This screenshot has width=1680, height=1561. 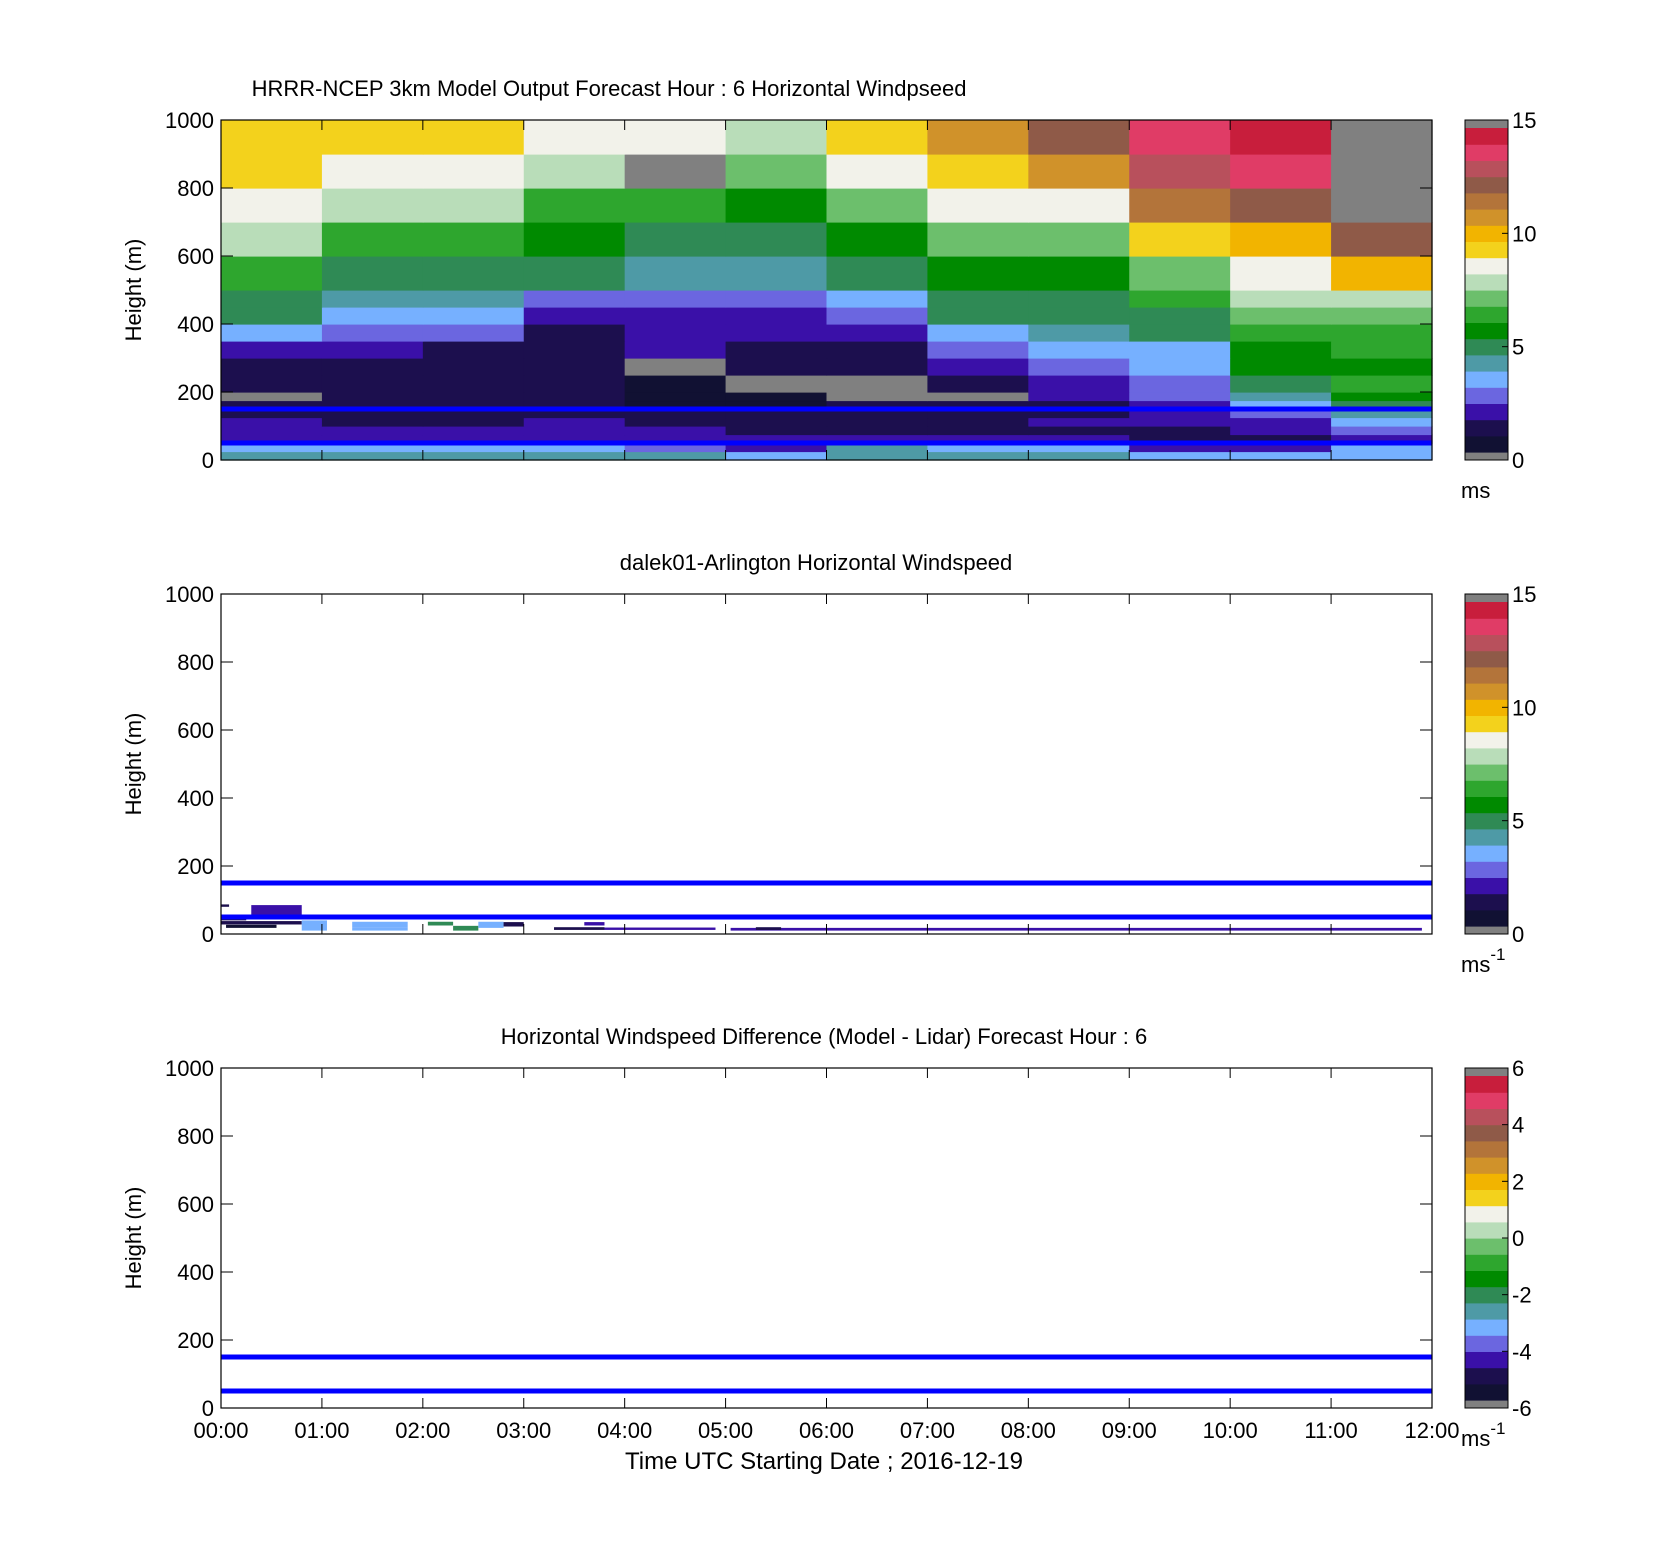 What do you see at coordinates (1486, 1072) in the screenshot?
I see `colorbar-over-swatch` at bounding box center [1486, 1072].